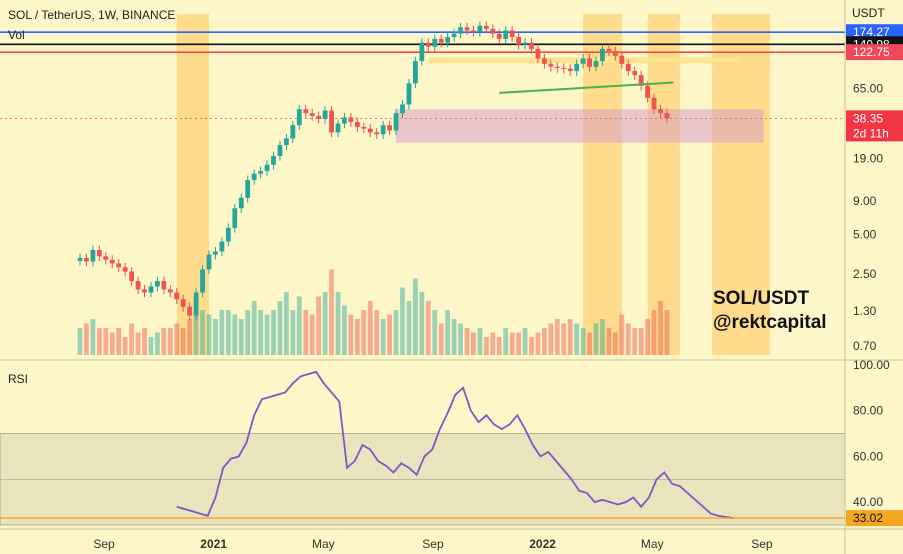 The width and height of the screenshot is (903, 554). What do you see at coordinates (868, 158) in the screenshot?
I see `price-tick-label: 19.00` at bounding box center [868, 158].